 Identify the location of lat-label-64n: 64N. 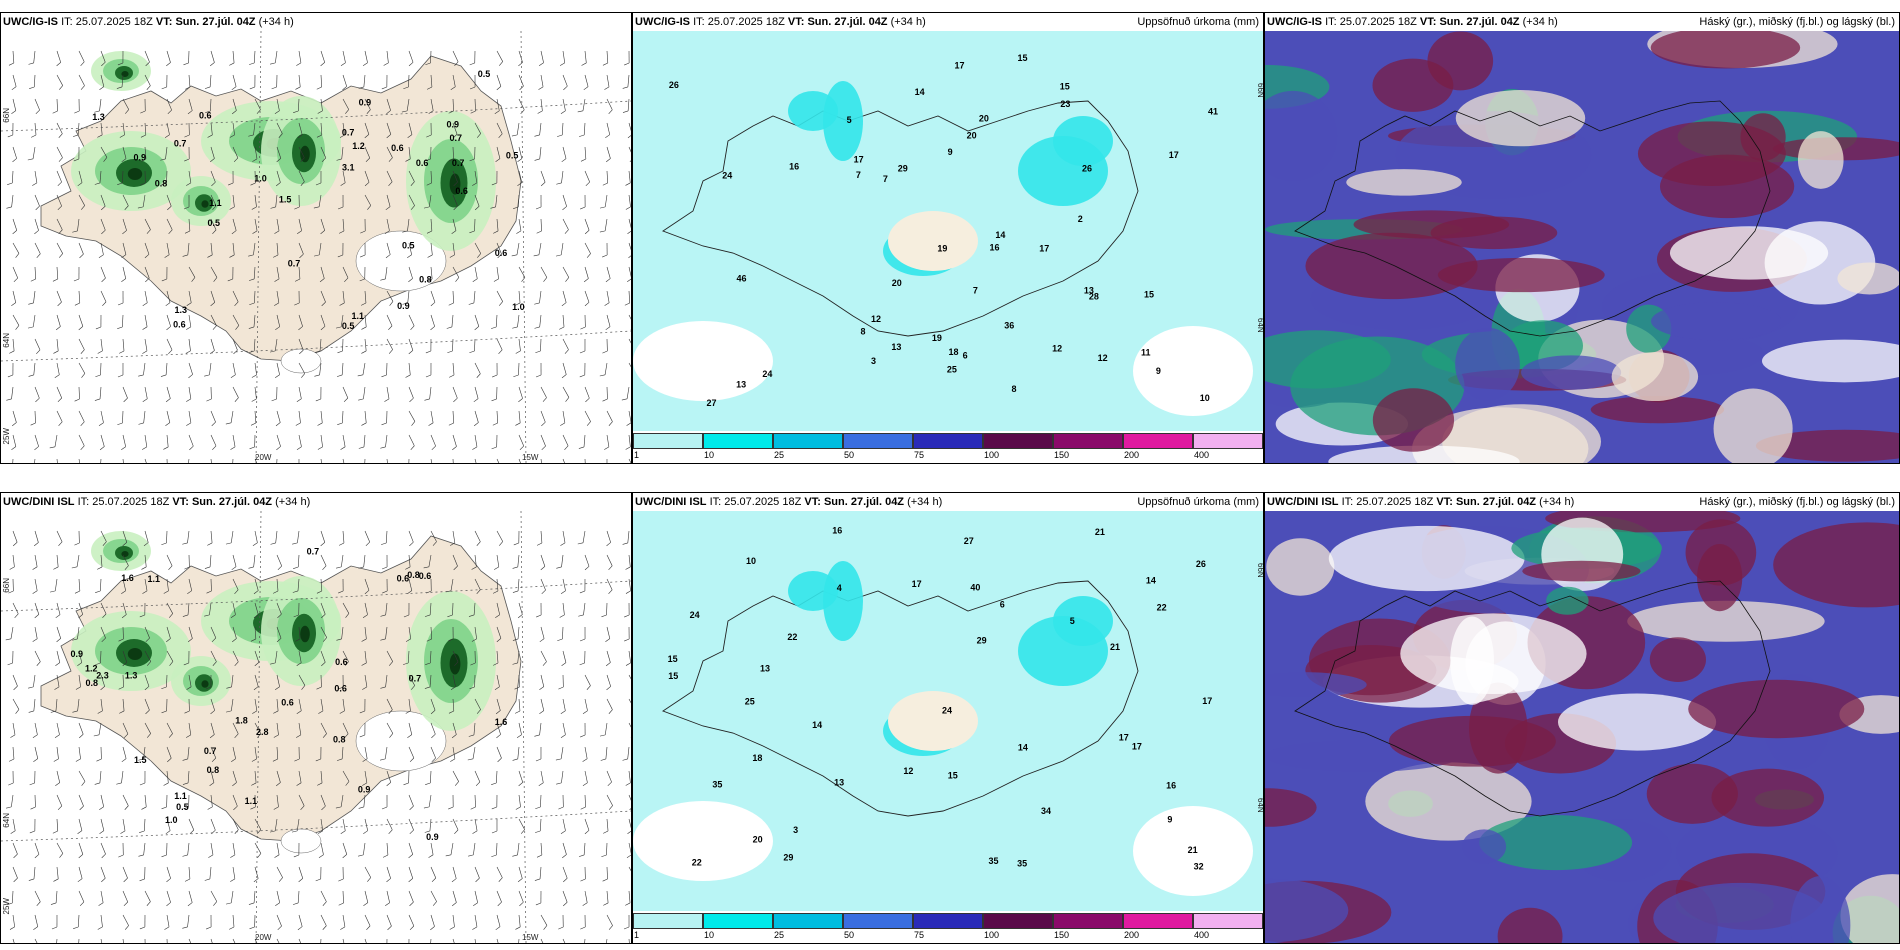
(1260, 325).